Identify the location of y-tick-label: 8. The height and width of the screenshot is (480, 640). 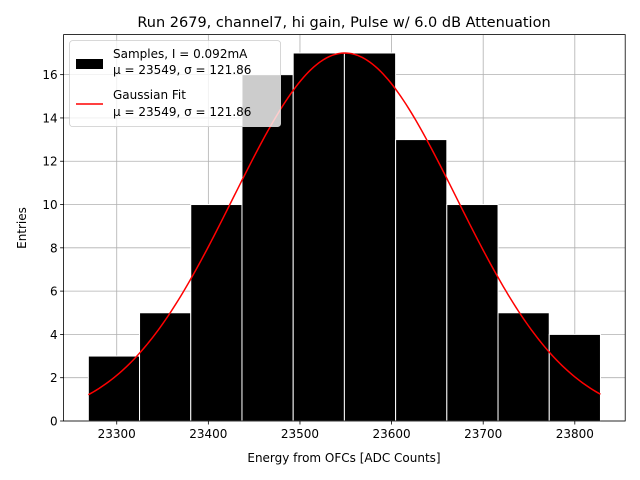
(54, 248).